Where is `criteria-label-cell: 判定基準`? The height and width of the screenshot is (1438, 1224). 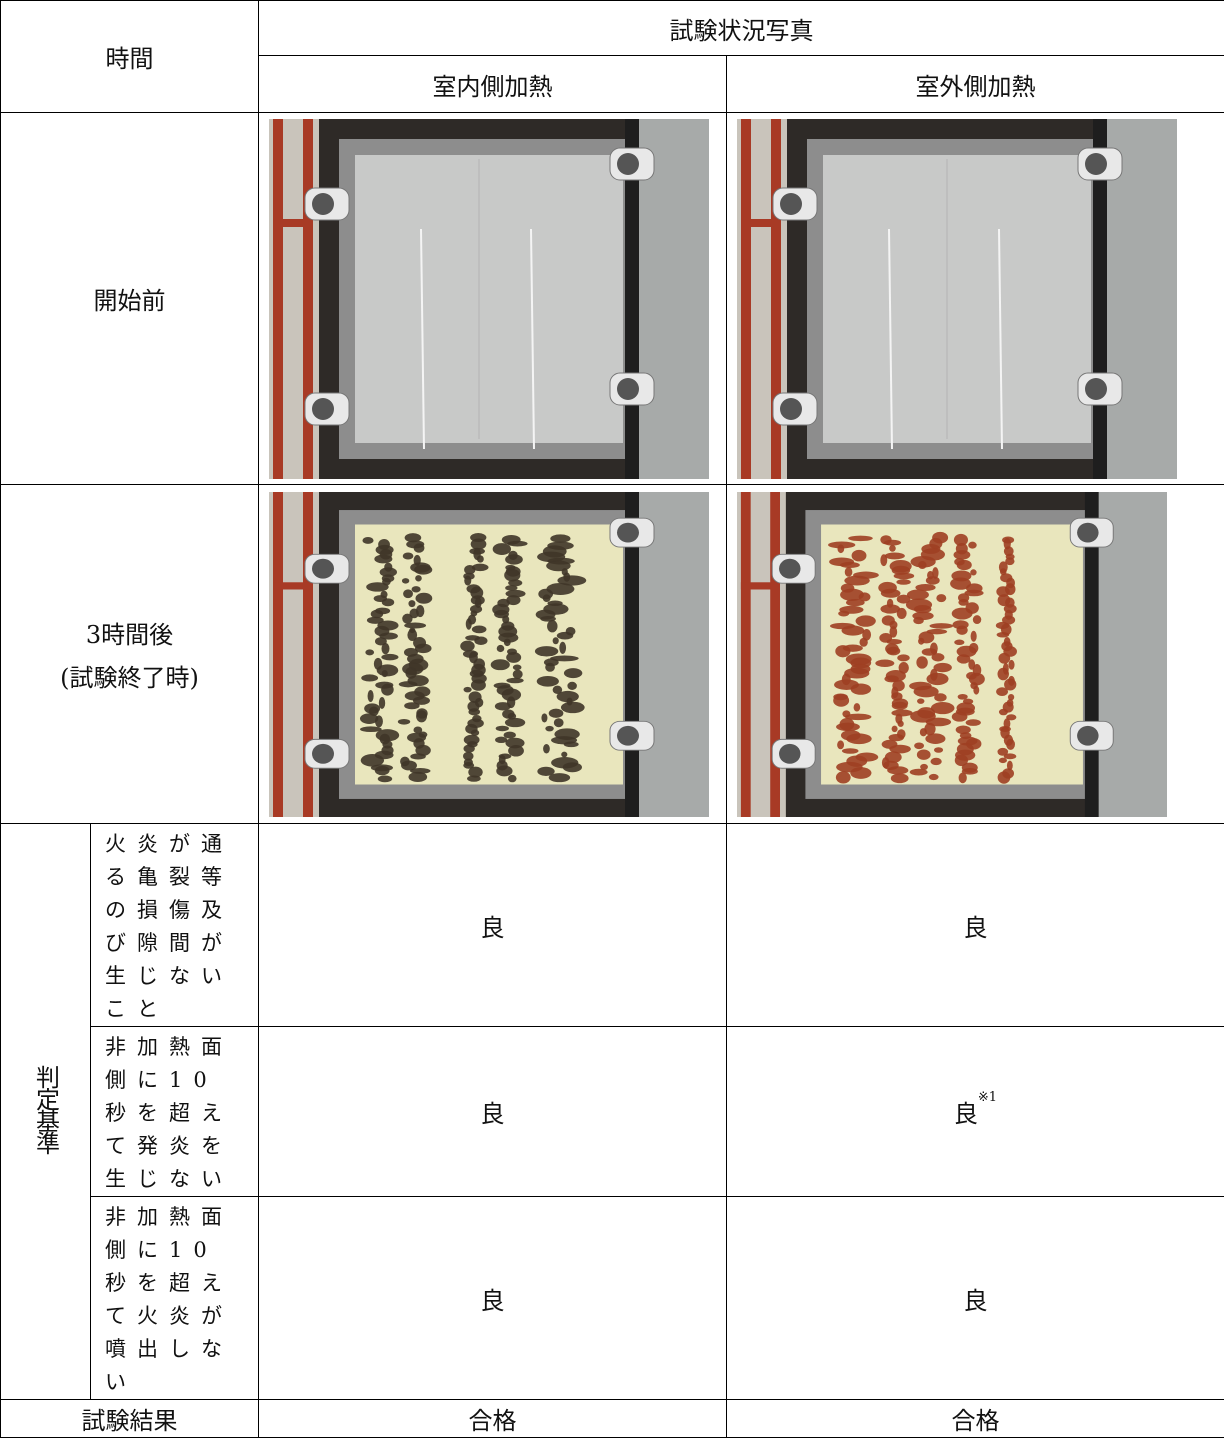 criteria-label-cell: 判定基準 is located at coordinates (46, 1112).